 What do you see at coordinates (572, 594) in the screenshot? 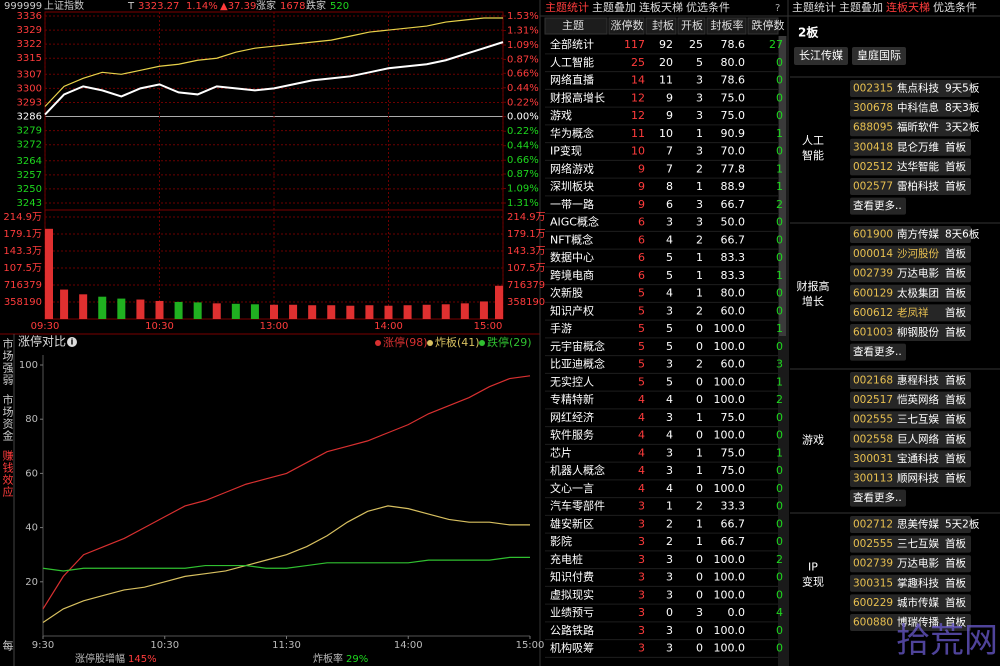
I see `cell: 虚拟现实` at bounding box center [572, 594].